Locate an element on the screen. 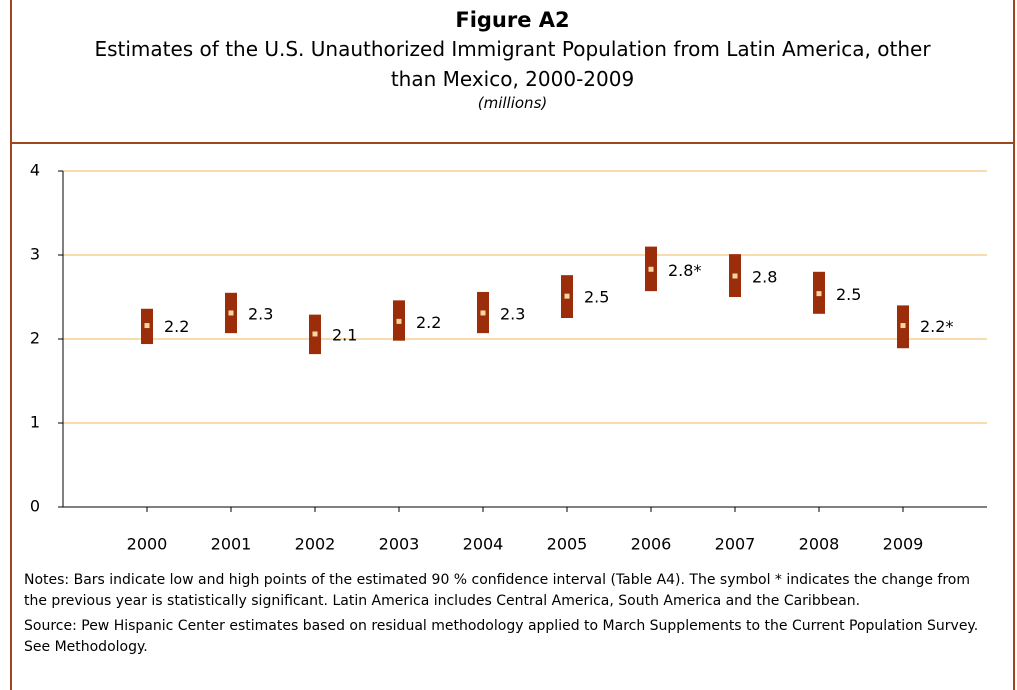 The width and height of the screenshot is (1017, 690). y-tick-label: 2 is located at coordinates (35, 338).